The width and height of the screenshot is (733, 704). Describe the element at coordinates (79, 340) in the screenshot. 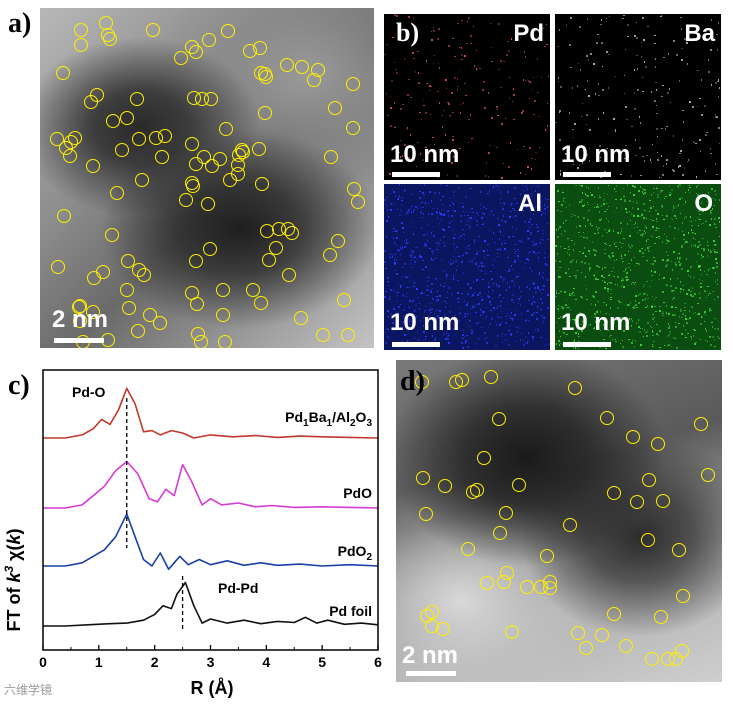

I see `scalebar-a-line` at that location.